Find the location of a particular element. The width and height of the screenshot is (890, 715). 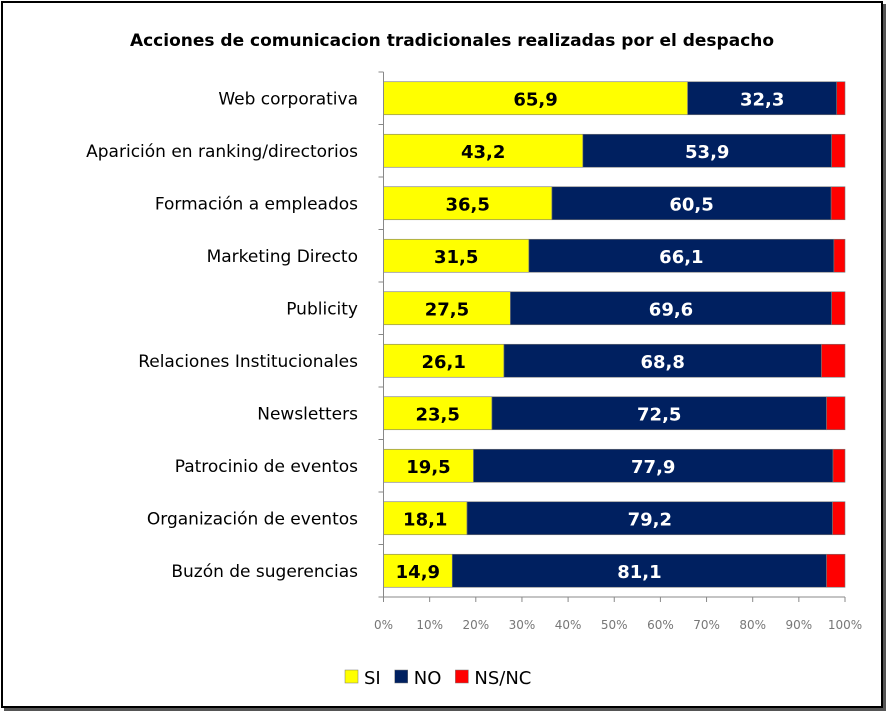

category-label: Relaciones Institucionales is located at coordinates (248, 362).